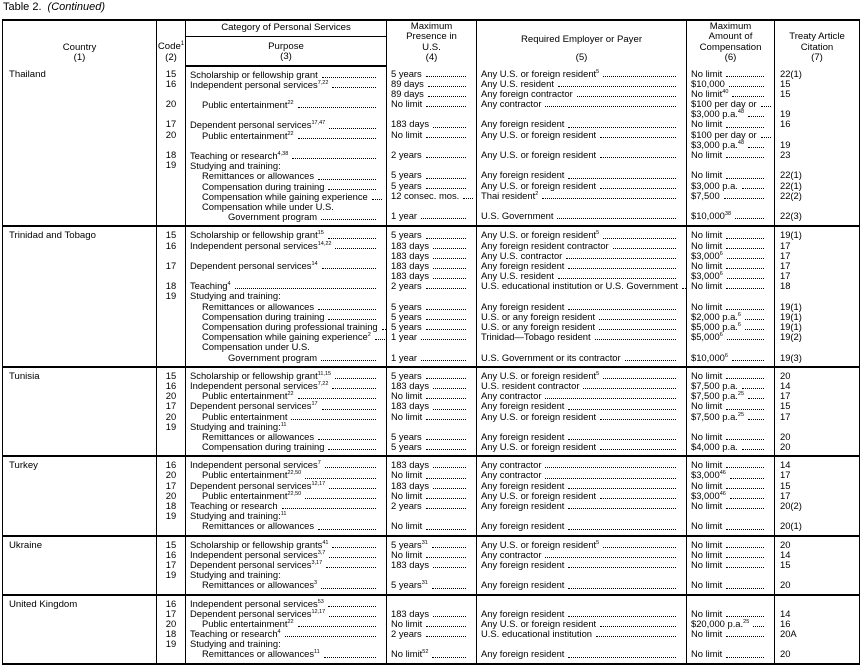 This screenshot has height=665, width=862. I want to click on presence-cell: No limit, so click(431, 624).